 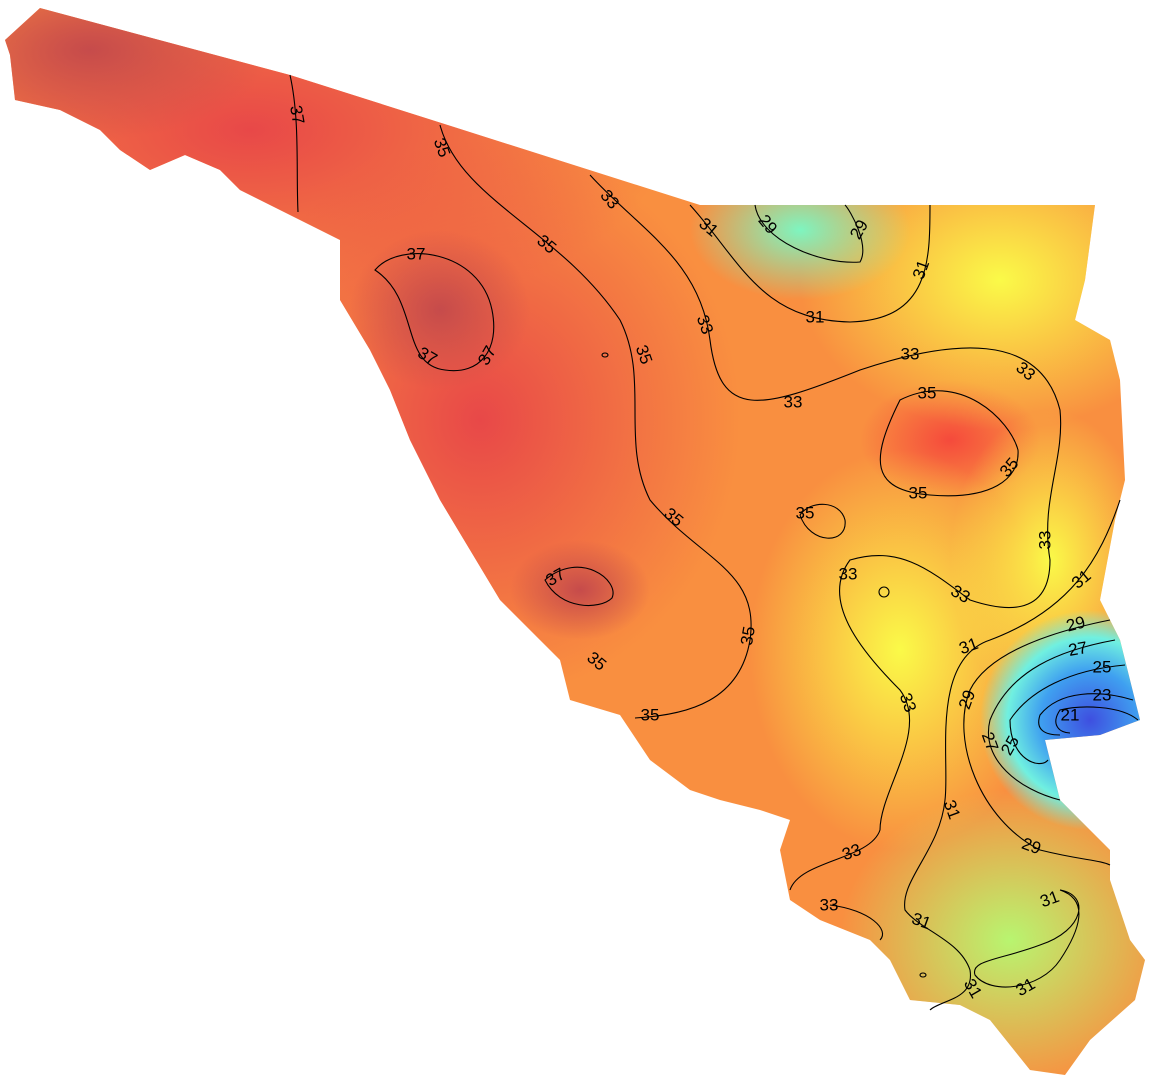 I want to click on contour-label: 29, so click(x=1075, y=623).